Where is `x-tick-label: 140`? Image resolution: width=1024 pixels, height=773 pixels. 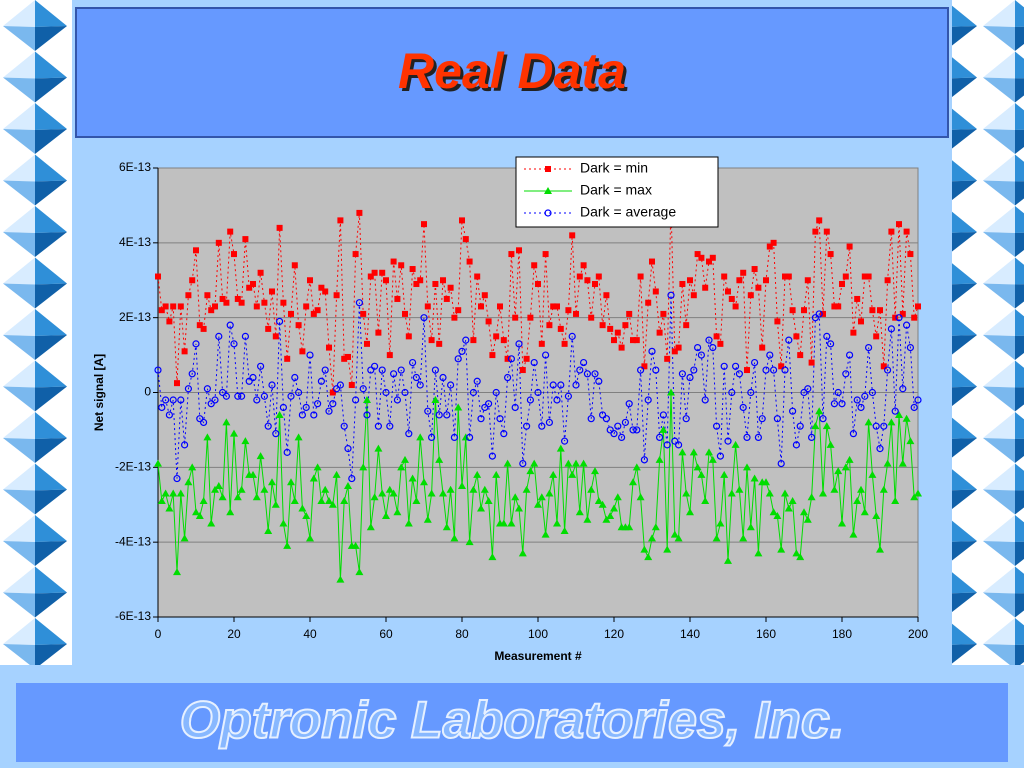
x-tick-label: 140 is located at coordinates (690, 634).